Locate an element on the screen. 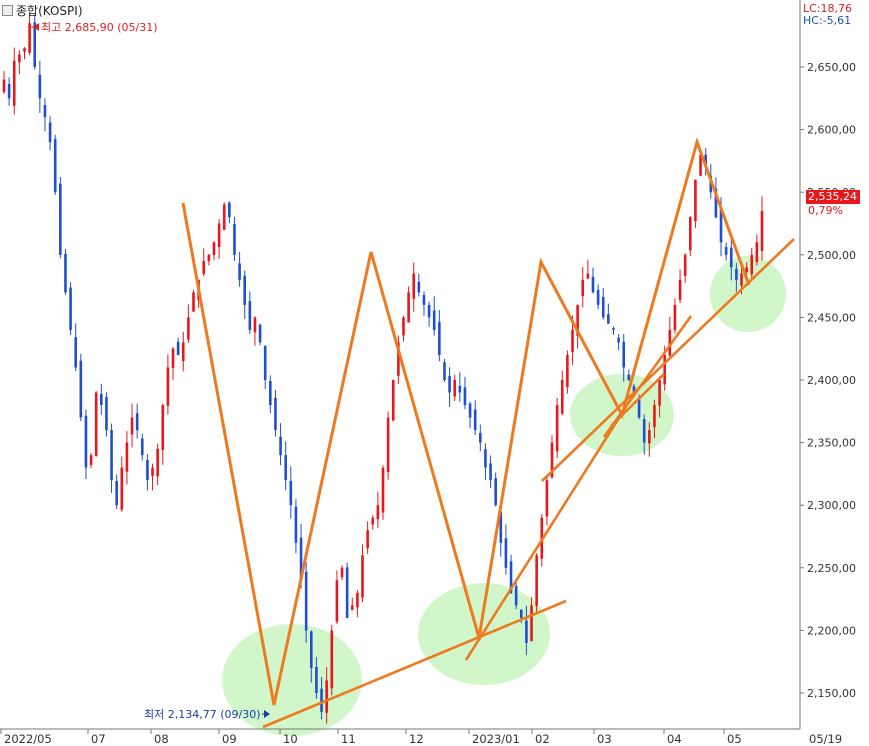  y-tick-label: 2,400,00 is located at coordinates (831, 380).